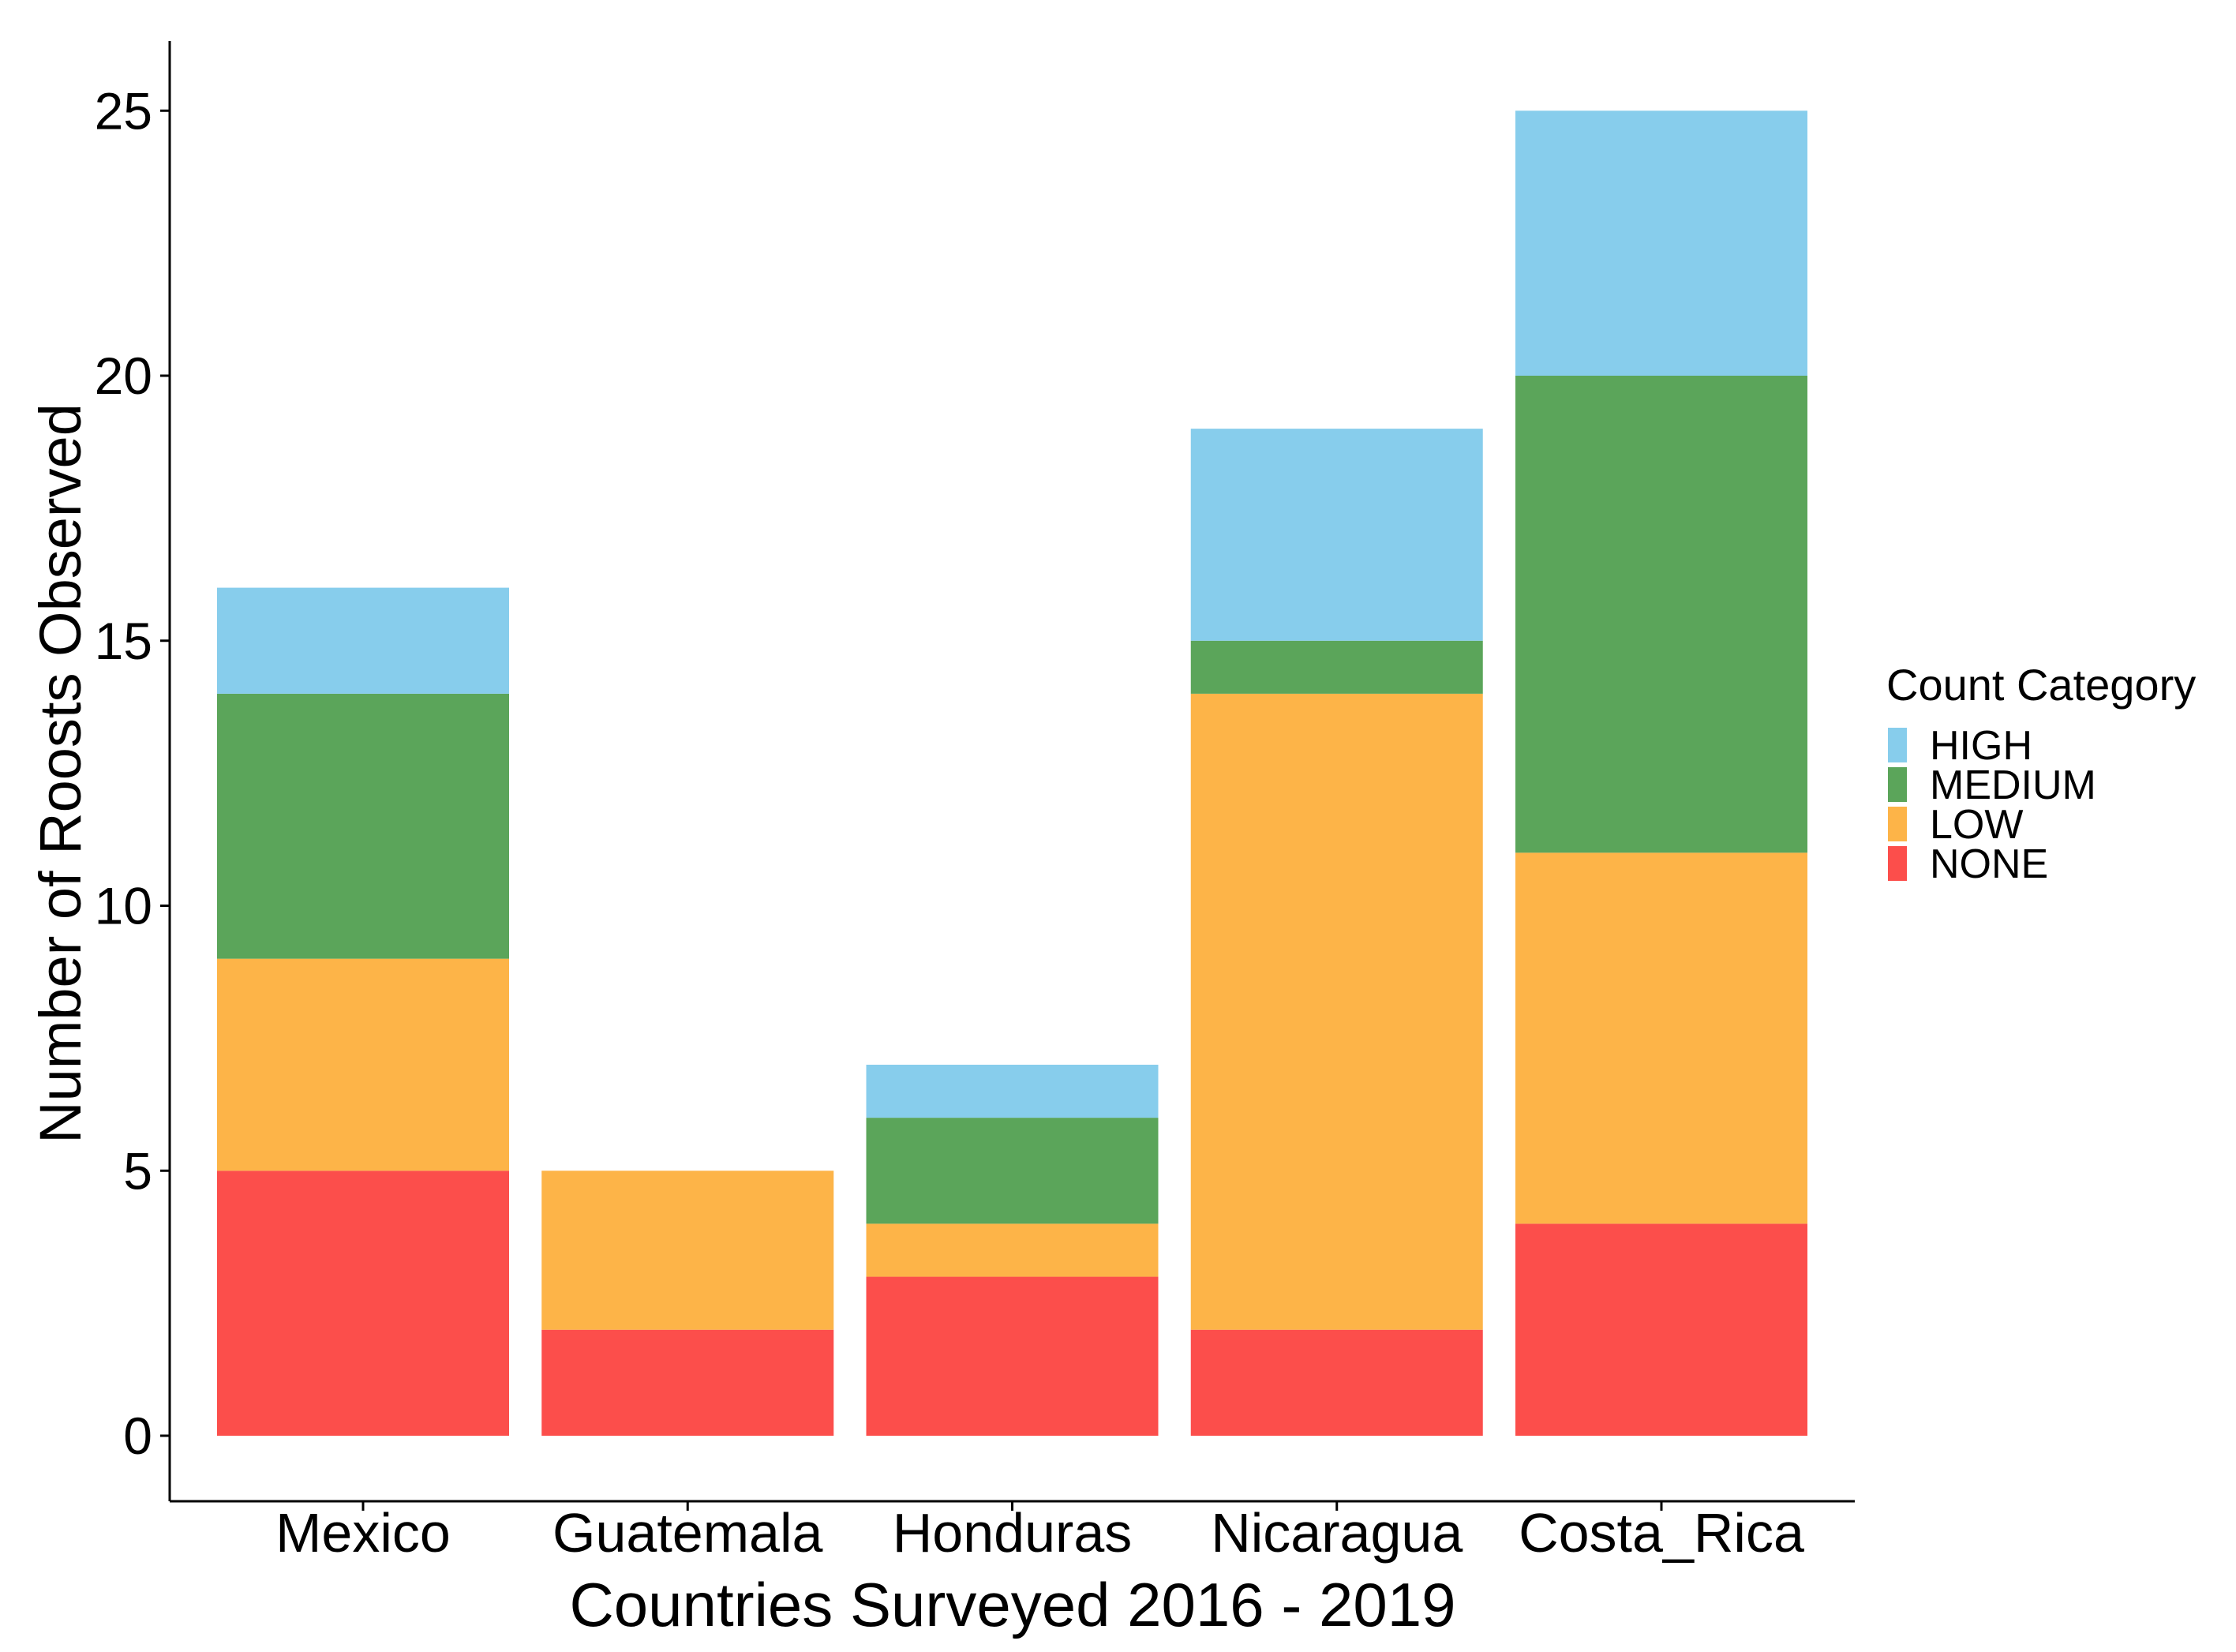 This screenshot has height=1652, width=2236. I want to click on y-tick-label: 25, so click(123, 111).